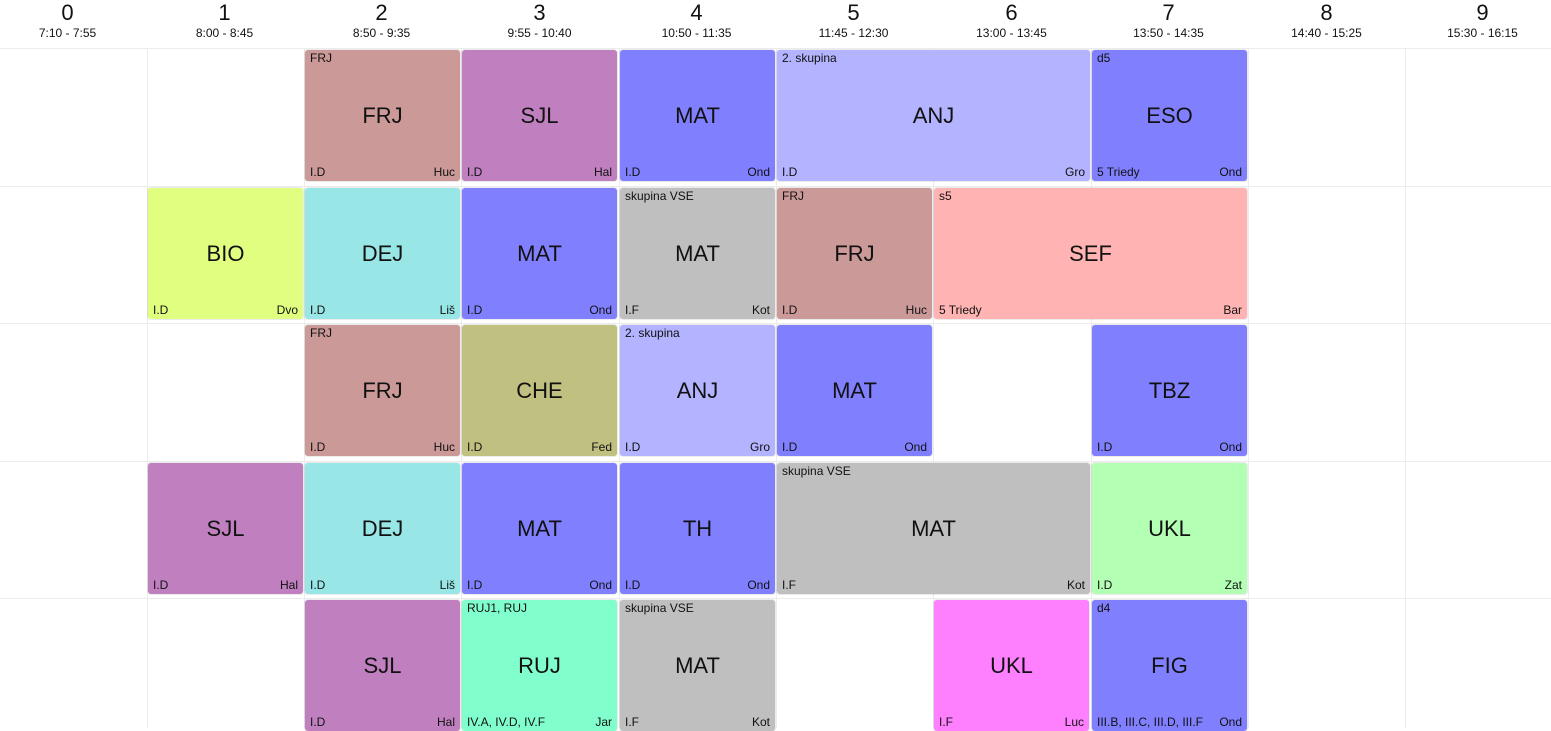 The width and height of the screenshot is (1551, 731). I want to click on period-3: 3 9:55 - 10:40, so click(539, 20).